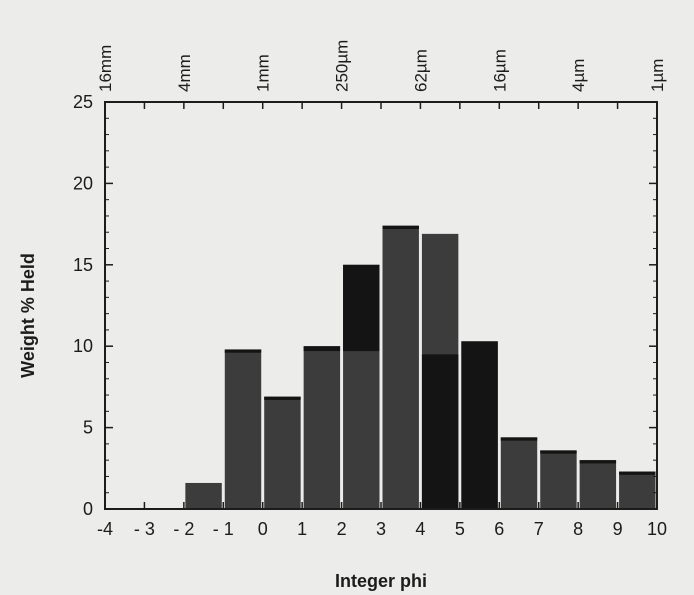 This screenshot has width=694, height=595. I want to click on x-tick-label: - 2, so click(183, 529).